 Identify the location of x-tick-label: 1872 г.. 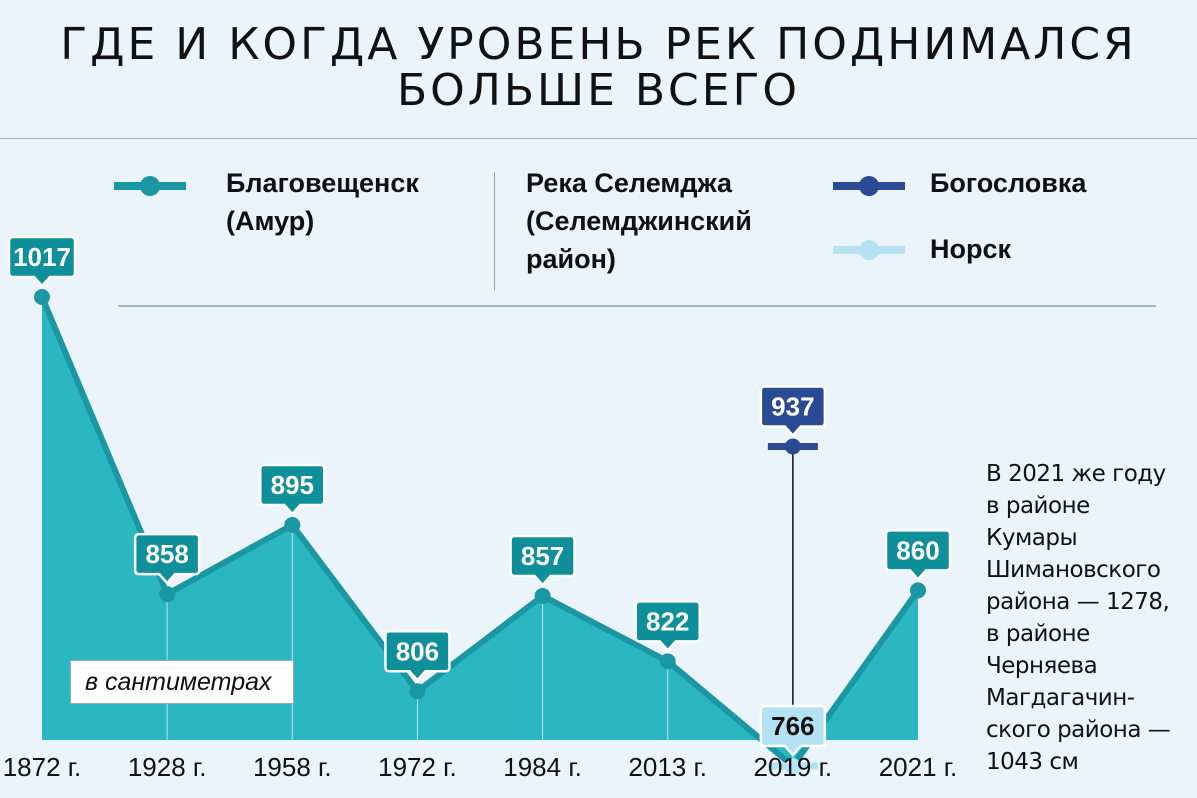
(42, 767).